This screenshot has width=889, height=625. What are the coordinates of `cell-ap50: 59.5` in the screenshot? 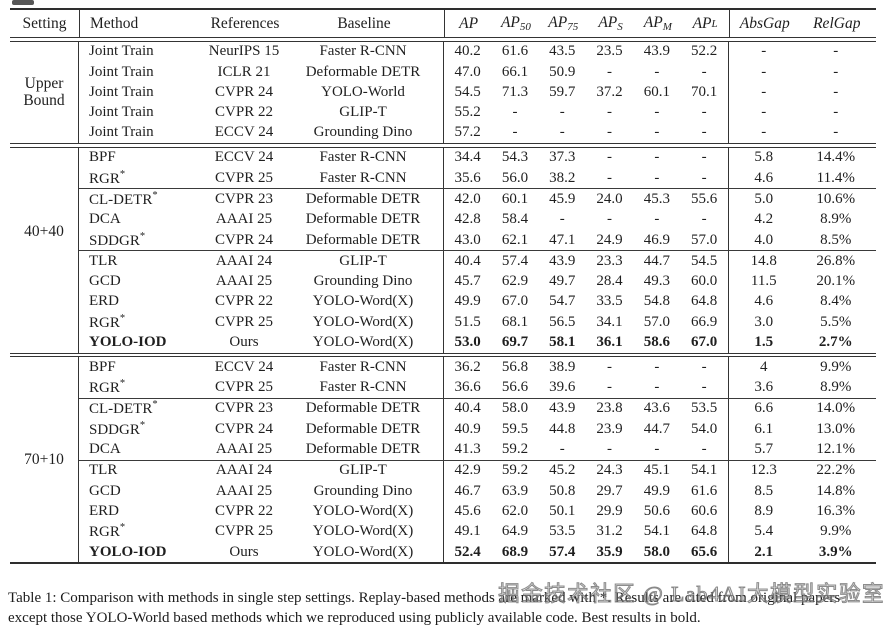 It's located at (515, 428).